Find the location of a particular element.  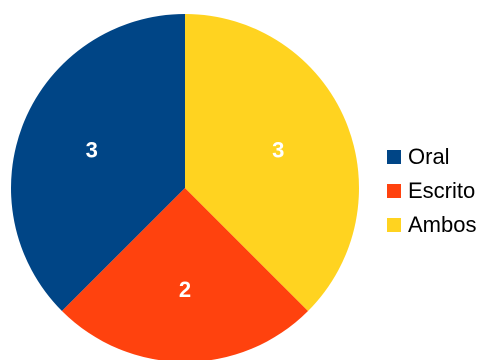

legend-label-escrito: Escrito is located at coordinates (442, 190).